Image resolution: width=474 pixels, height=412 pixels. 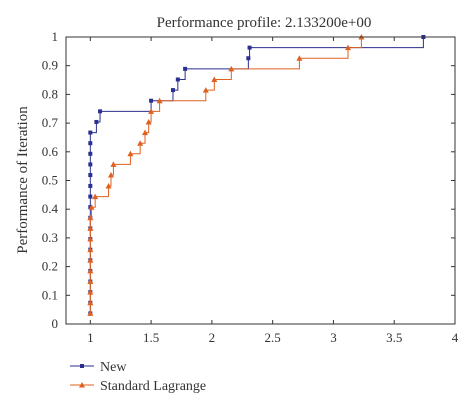 I want to click on x-tick-label: 1.5, so click(x=151, y=337).